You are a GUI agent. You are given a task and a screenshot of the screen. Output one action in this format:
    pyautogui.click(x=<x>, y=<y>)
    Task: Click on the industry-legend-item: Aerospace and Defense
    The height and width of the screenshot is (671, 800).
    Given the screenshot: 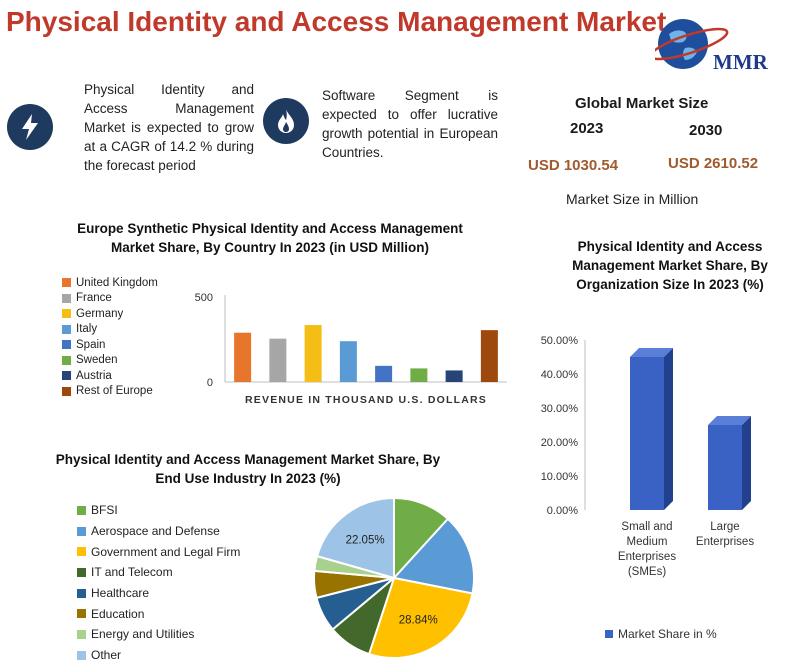 What is the action you would take?
    pyautogui.click(x=158, y=531)
    